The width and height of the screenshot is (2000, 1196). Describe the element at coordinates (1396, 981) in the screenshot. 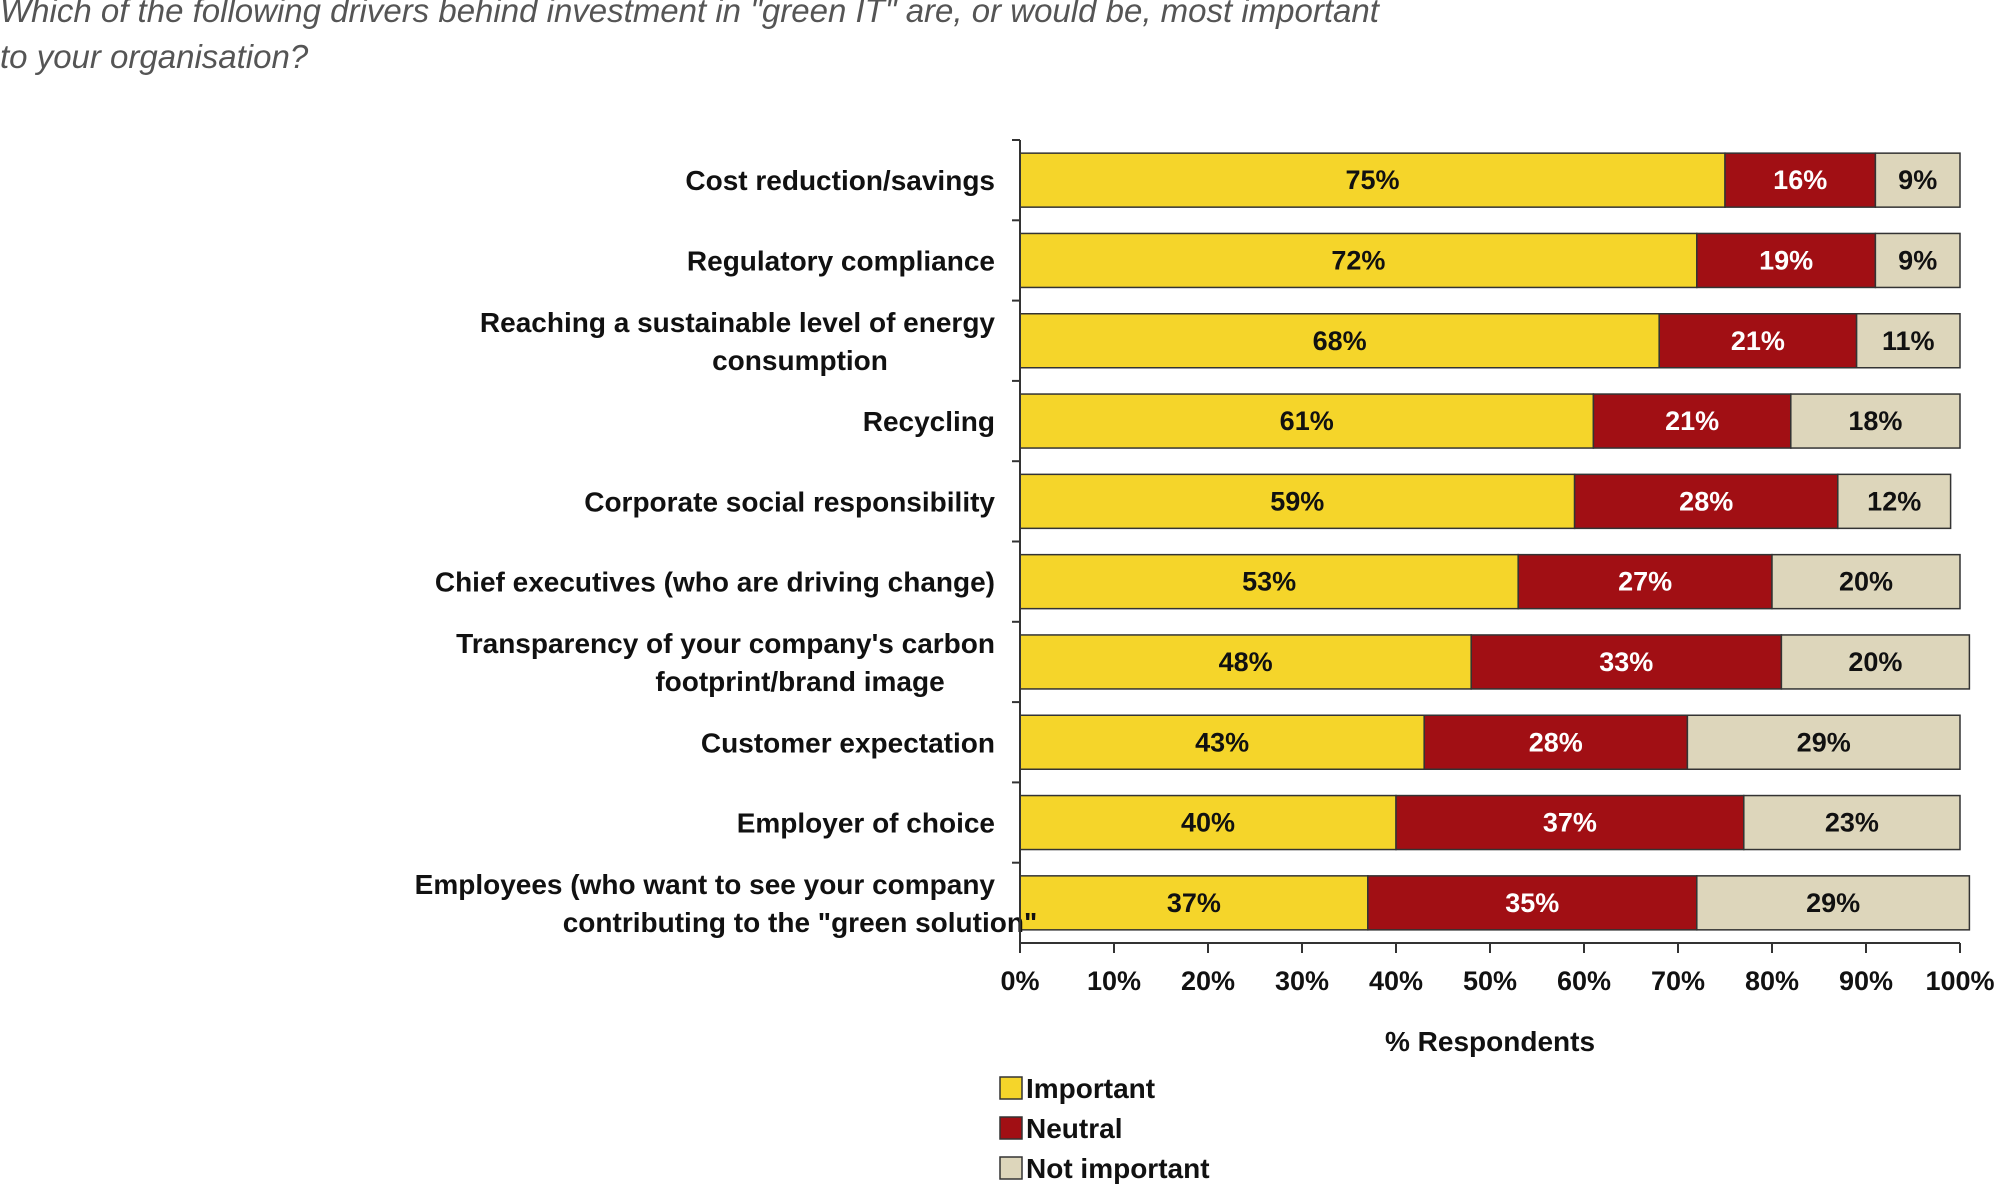

I see `x-tick-label: 40%` at that location.